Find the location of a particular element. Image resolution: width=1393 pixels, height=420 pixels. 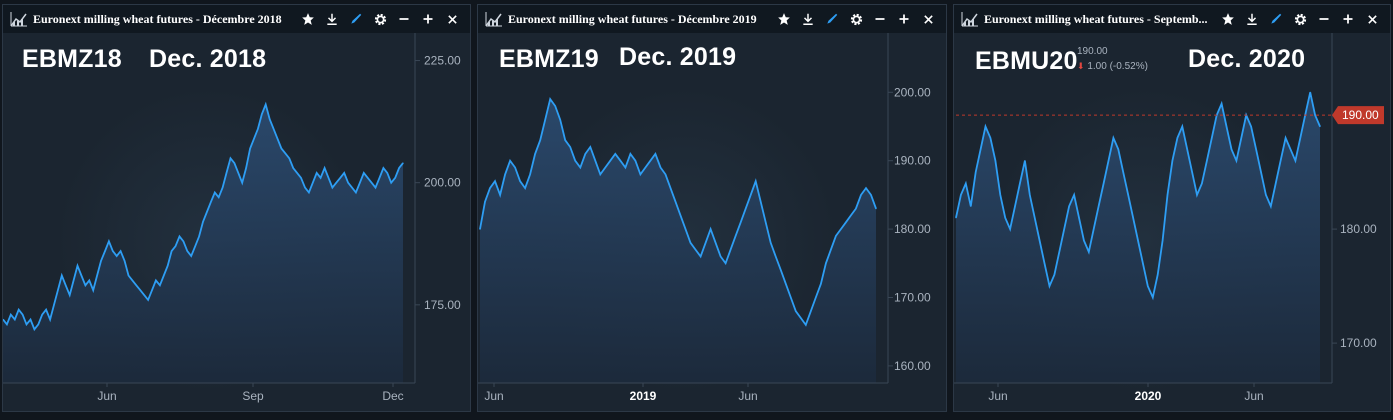

y-tick-label: 200.00 is located at coordinates (442, 183).